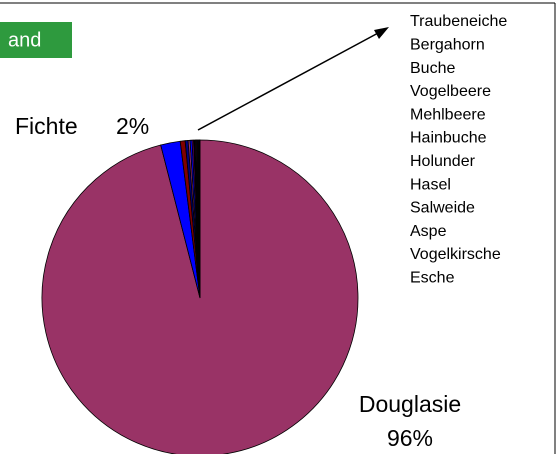  What do you see at coordinates (46, 126) in the screenshot?
I see `slice-label: Fichte` at bounding box center [46, 126].